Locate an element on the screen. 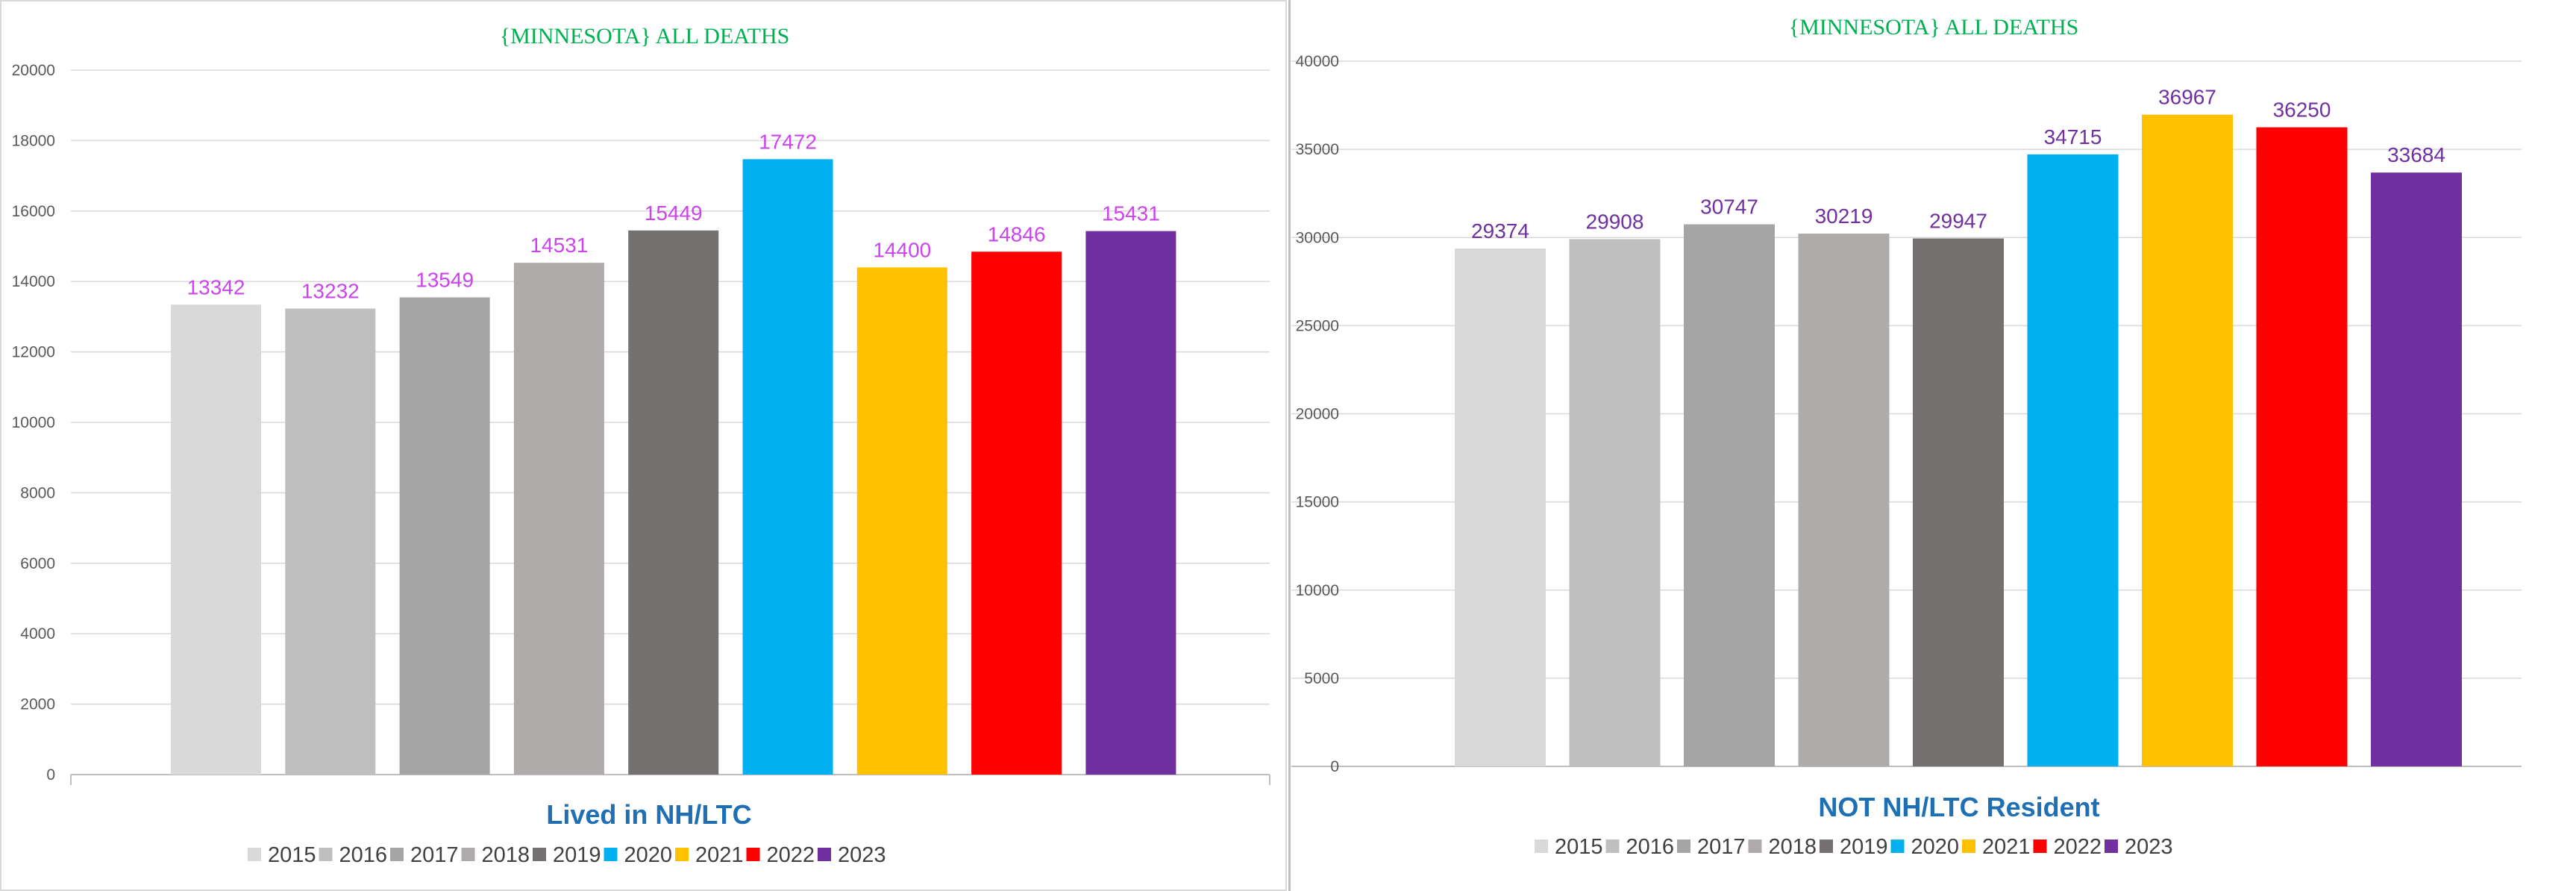 Image resolution: width=2576 pixels, height=891 pixels. data-label-2022: 14846 is located at coordinates (1017, 234).